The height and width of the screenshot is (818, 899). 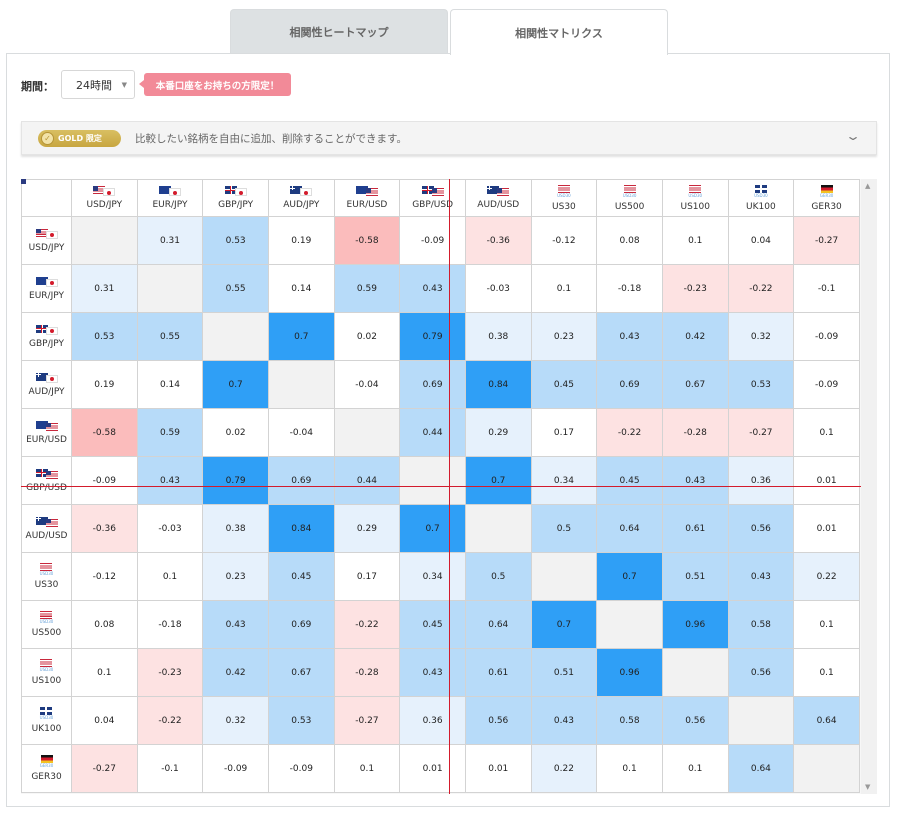 I want to click on gold-badge-label: GOLD, so click(x=71, y=138).